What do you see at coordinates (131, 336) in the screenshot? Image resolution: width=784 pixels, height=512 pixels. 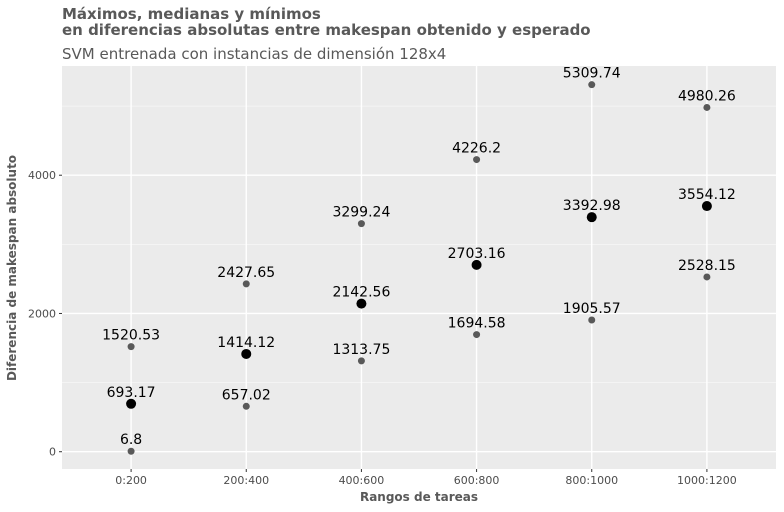 I see `data-label: 1520.53` at bounding box center [131, 336].